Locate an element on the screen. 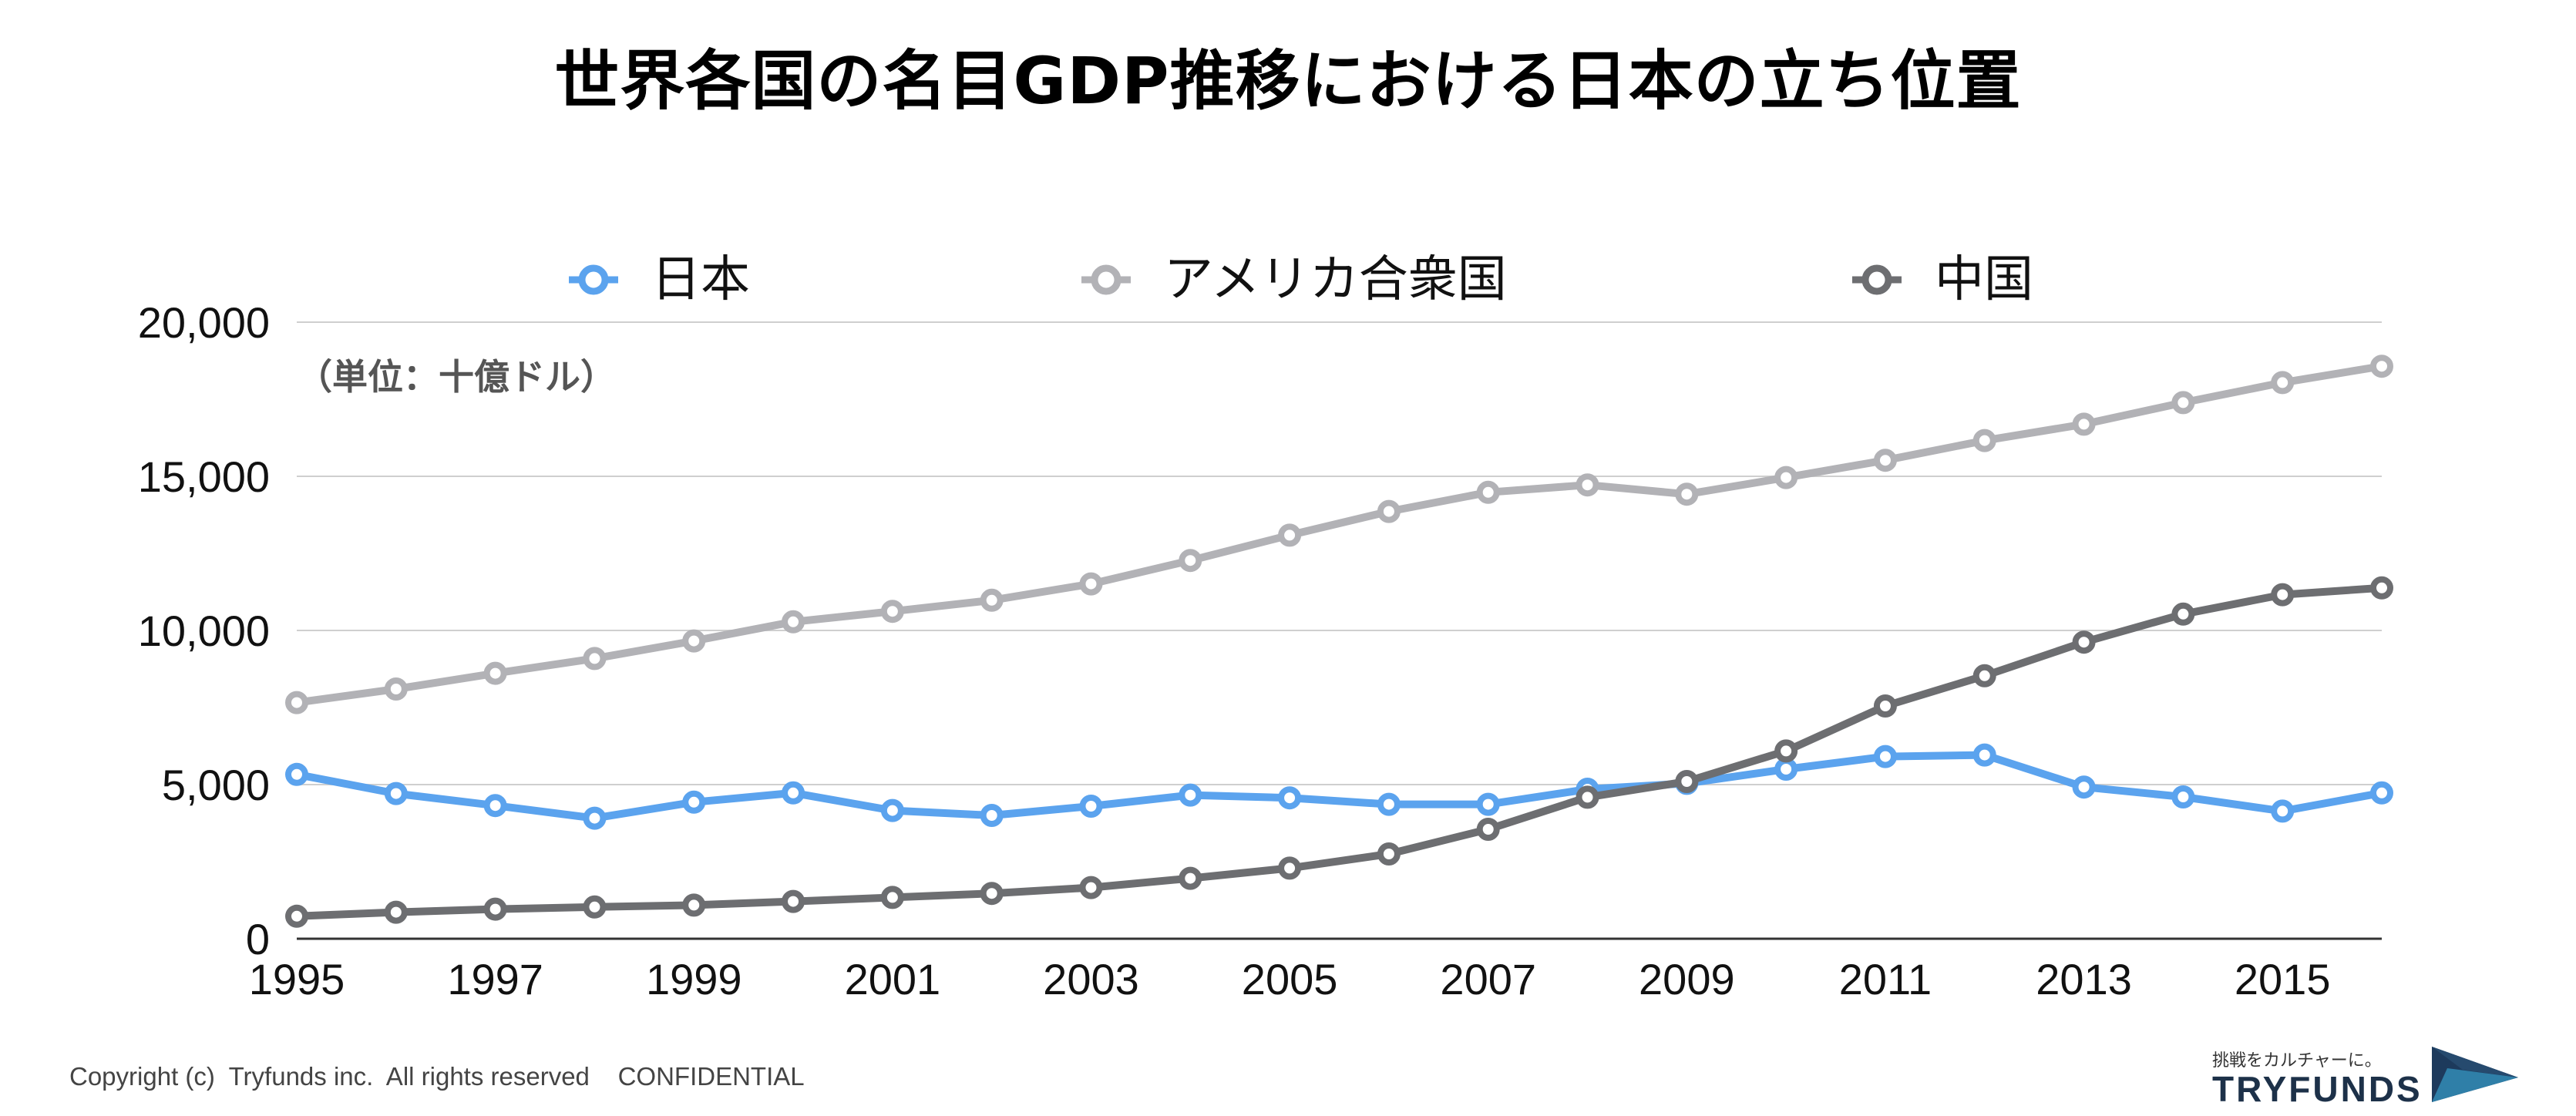  legend-item-0: 日本 is located at coordinates (659, 279).